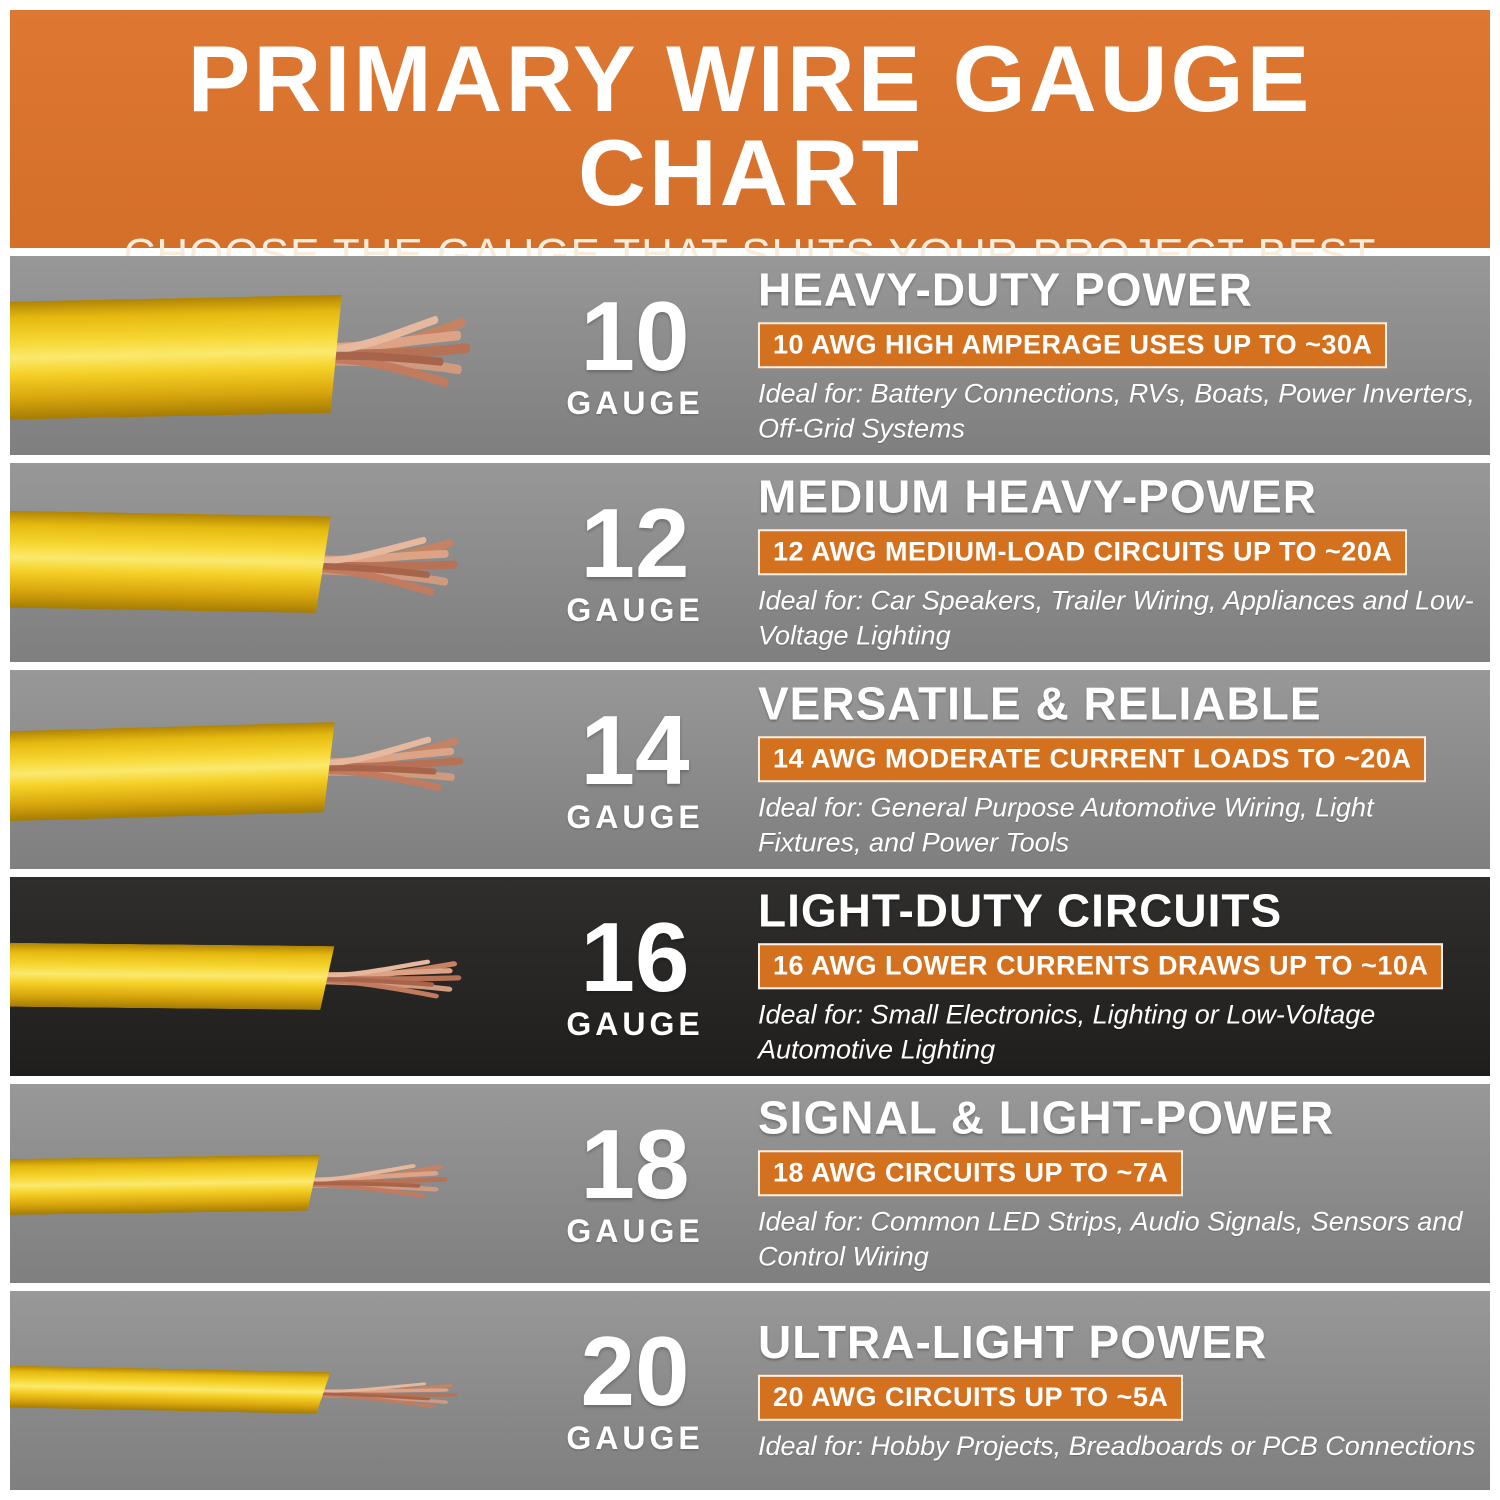 Image resolution: width=1500 pixels, height=1500 pixels. I want to click on yellow-wire-12awg-icon, so click(232, 562).